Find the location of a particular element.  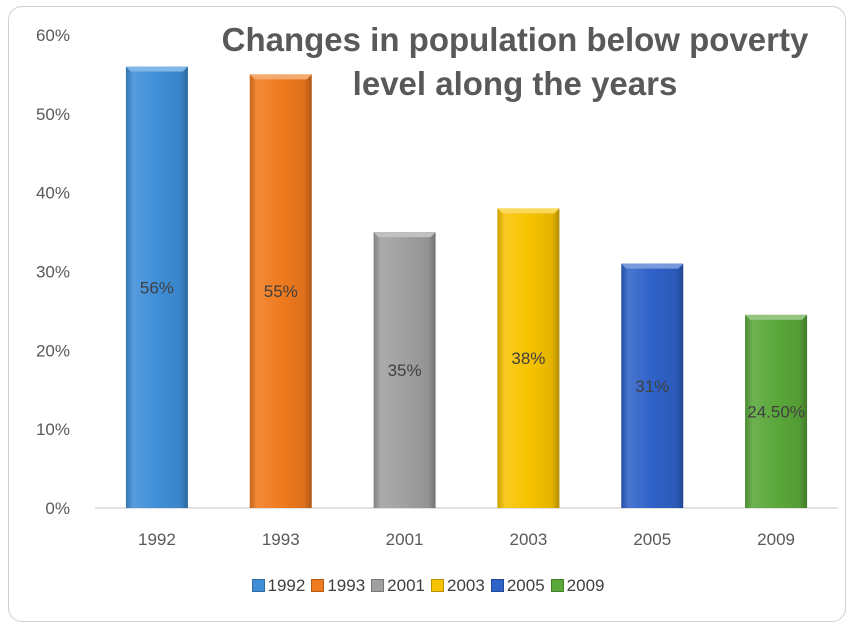

legend-label: 1993 is located at coordinates (346, 585).